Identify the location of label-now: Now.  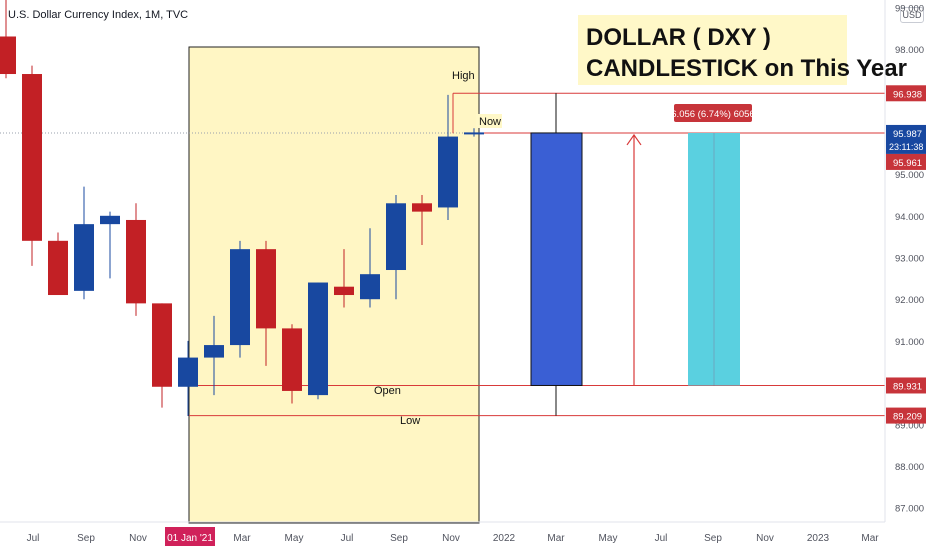
(490, 122).